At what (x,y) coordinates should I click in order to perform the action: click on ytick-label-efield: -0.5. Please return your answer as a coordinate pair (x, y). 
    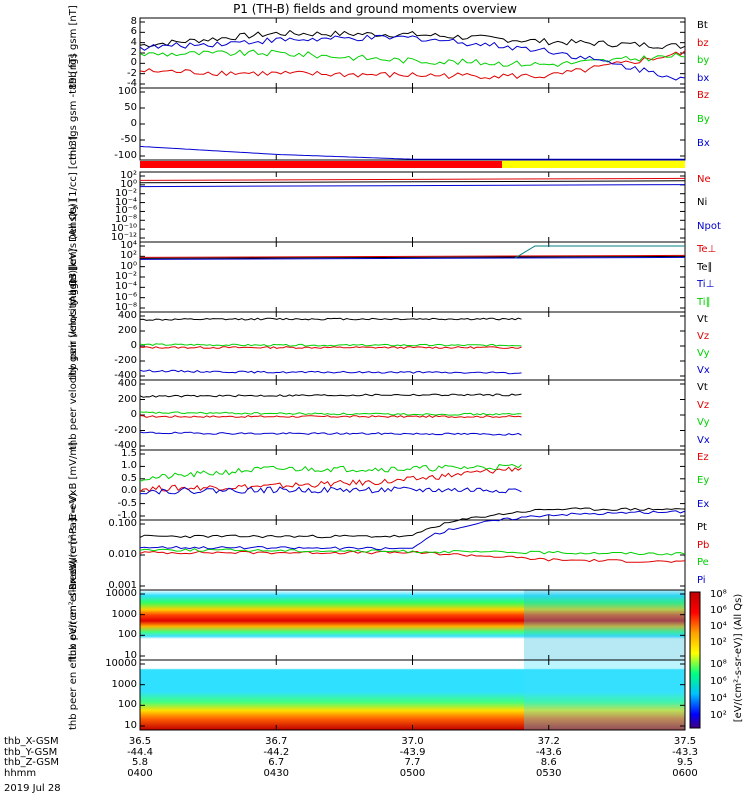
    Looking at the image, I should click on (127, 503).